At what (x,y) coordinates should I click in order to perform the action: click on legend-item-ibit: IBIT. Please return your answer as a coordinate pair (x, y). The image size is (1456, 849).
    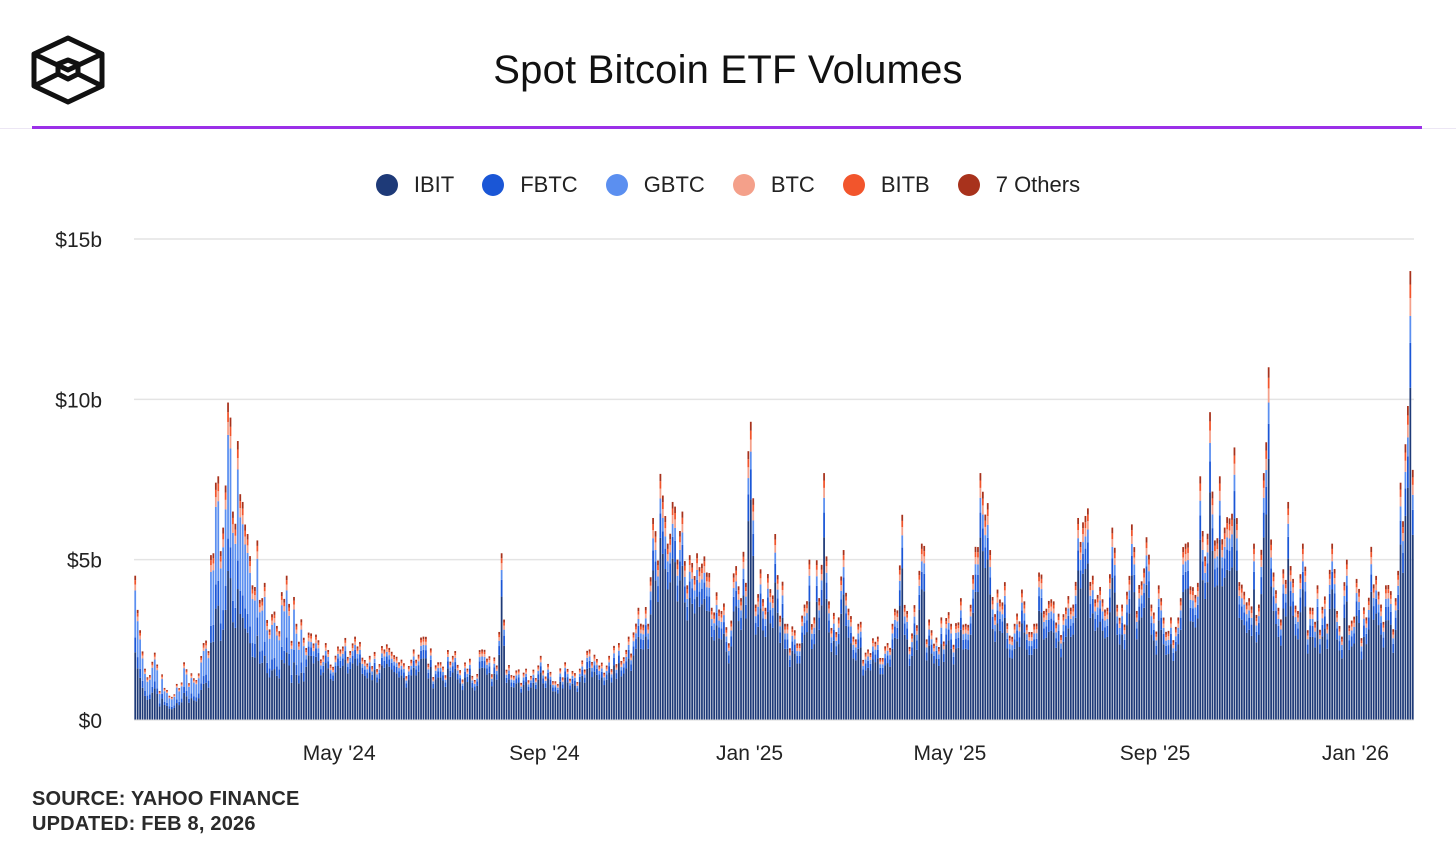
    Looking at the image, I should click on (415, 185).